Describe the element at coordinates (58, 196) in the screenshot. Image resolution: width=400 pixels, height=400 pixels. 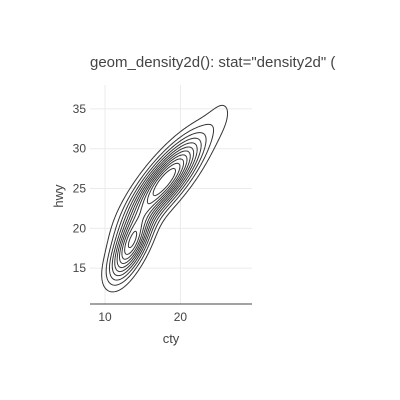
I see `y-axis-title: hwy` at that location.